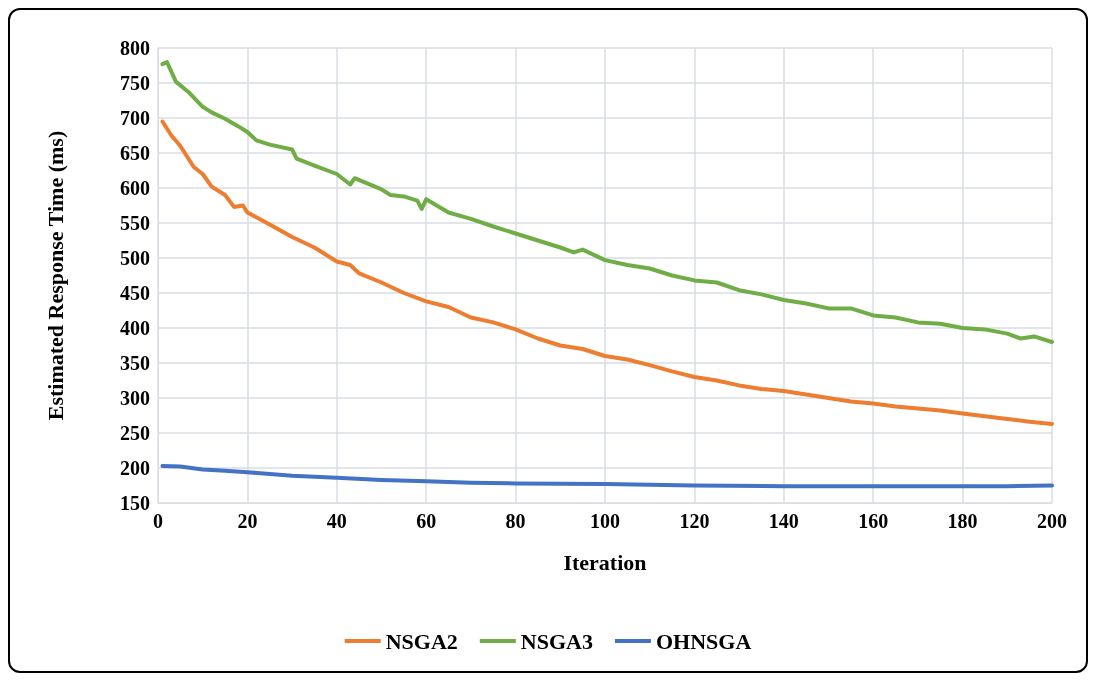 The height and width of the screenshot is (683, 1100). I want to click on legend-label: NSGA3, so click(556, 641).